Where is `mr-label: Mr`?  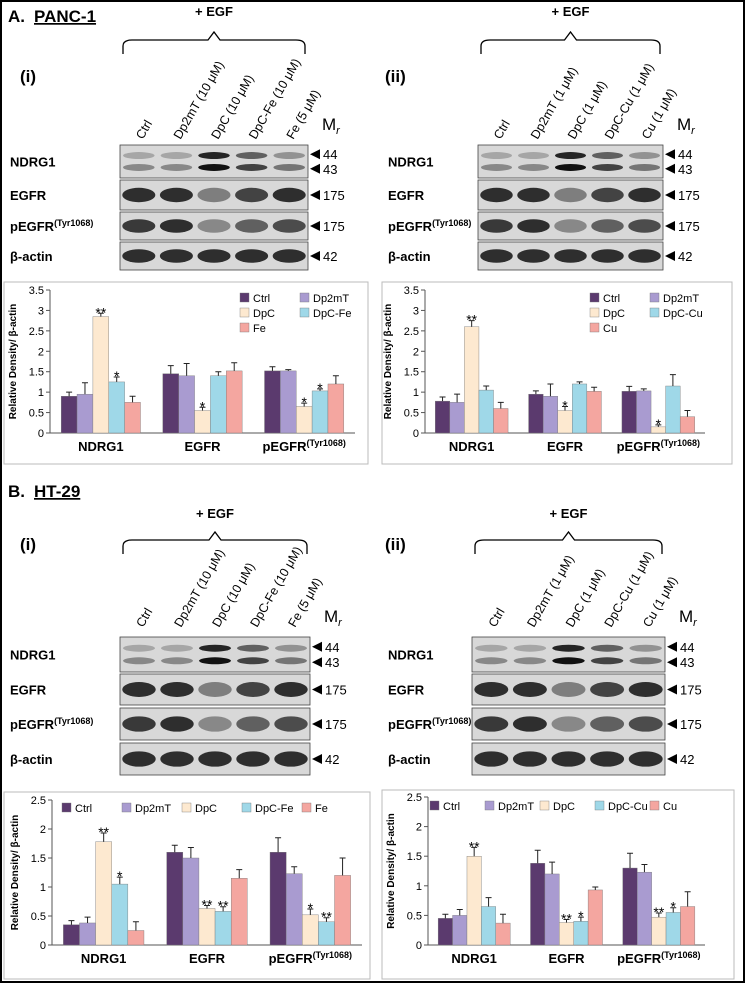
mr-label: Mr is located at coordinates (686, 126).